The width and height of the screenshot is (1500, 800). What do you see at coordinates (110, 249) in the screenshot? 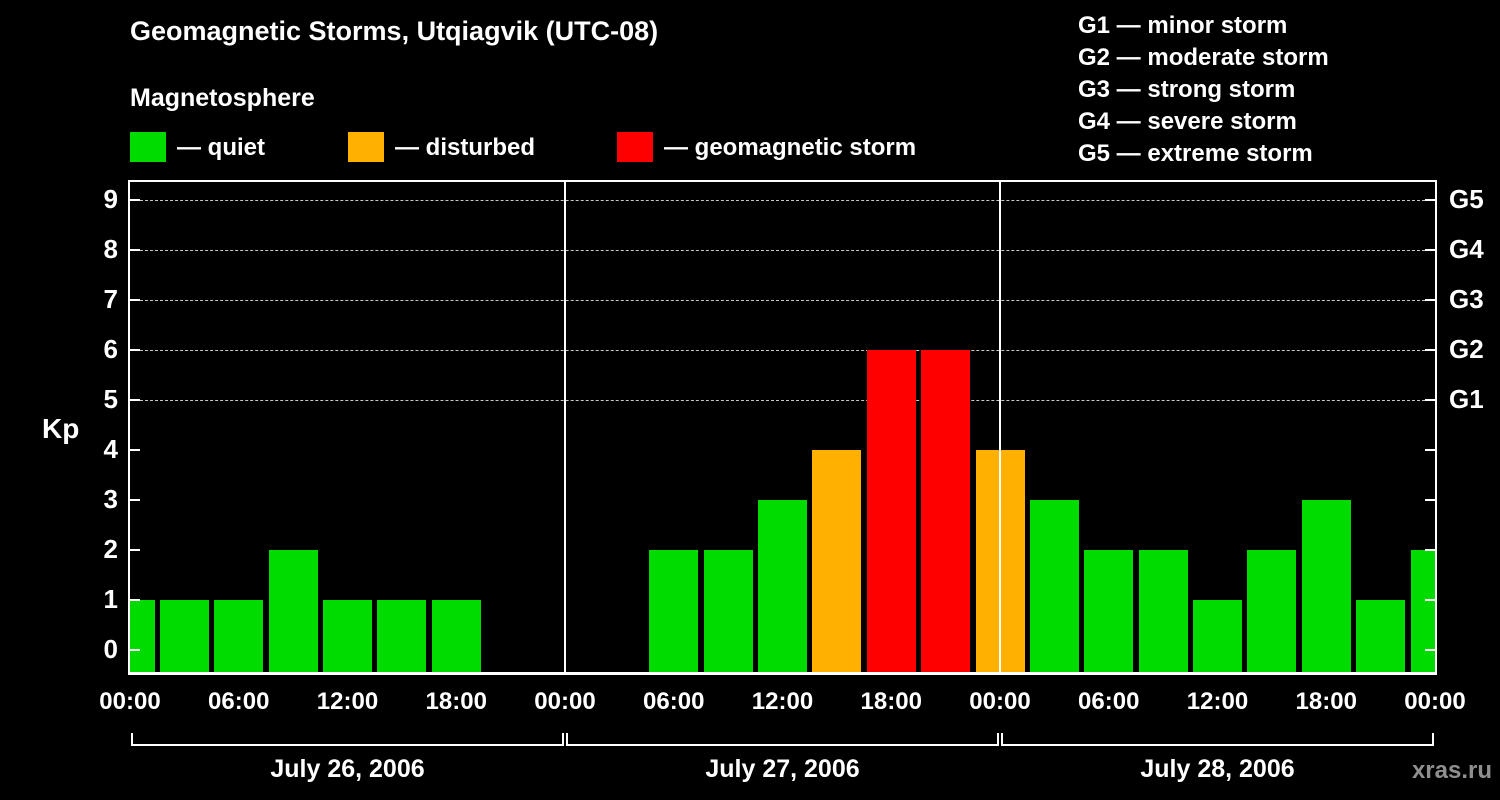
I see `y-tick-label: 8` at bounding box center [110, 249].